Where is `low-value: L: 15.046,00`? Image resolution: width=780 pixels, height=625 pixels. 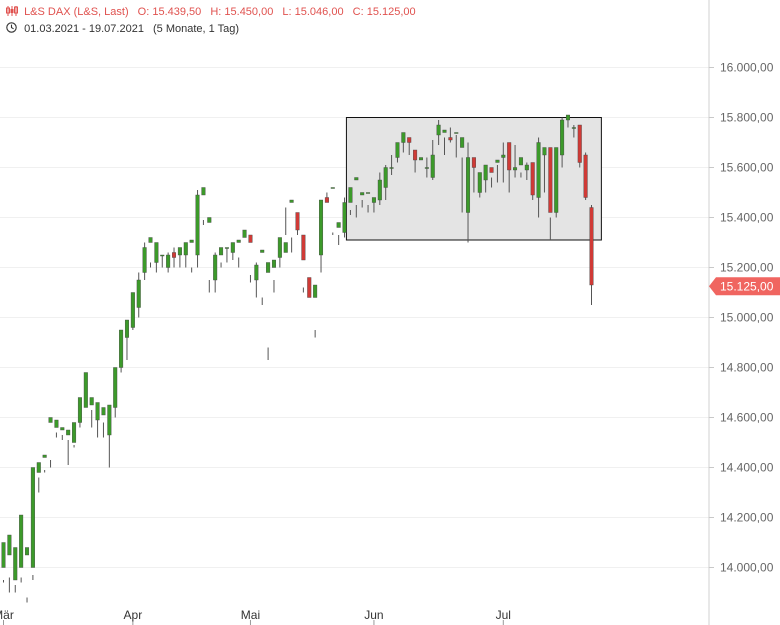 low-value: L: 15.046,00 is located at coordinates (313, 12).